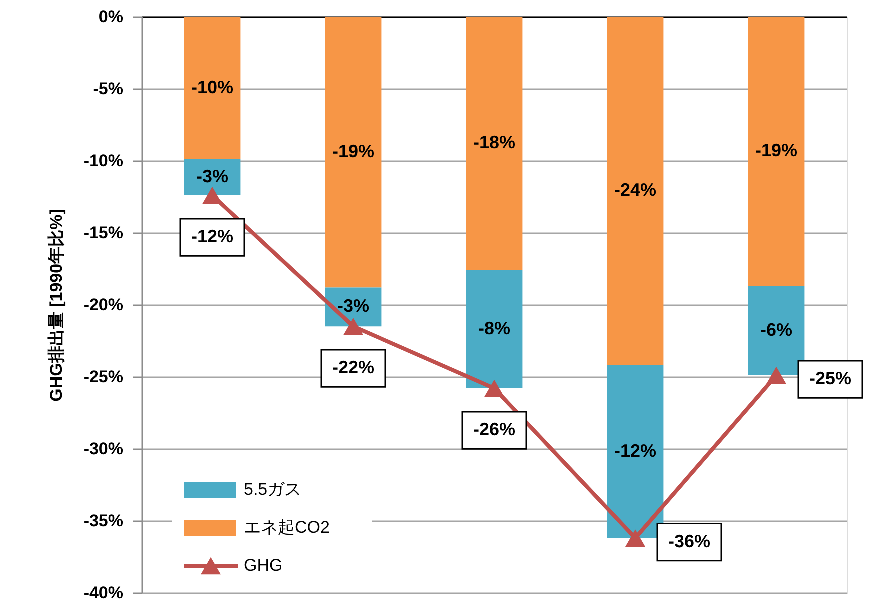  I want to click on data-label: -10%, so click(212, 87).